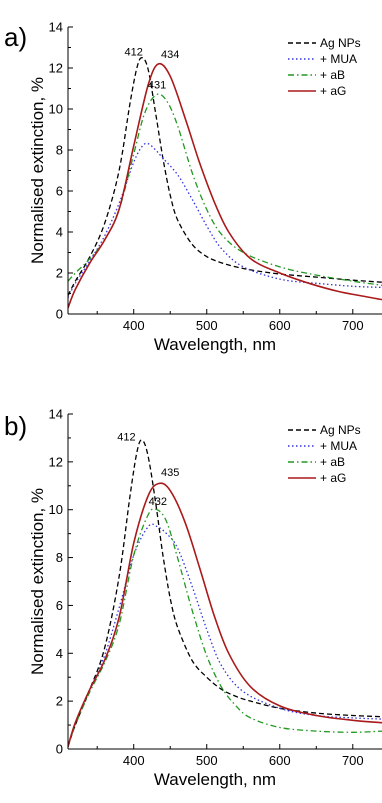  What do you see at coordinates (170, 473) in the screenshot?
I see `peak-label: 435` at bounding box center [170, 473].